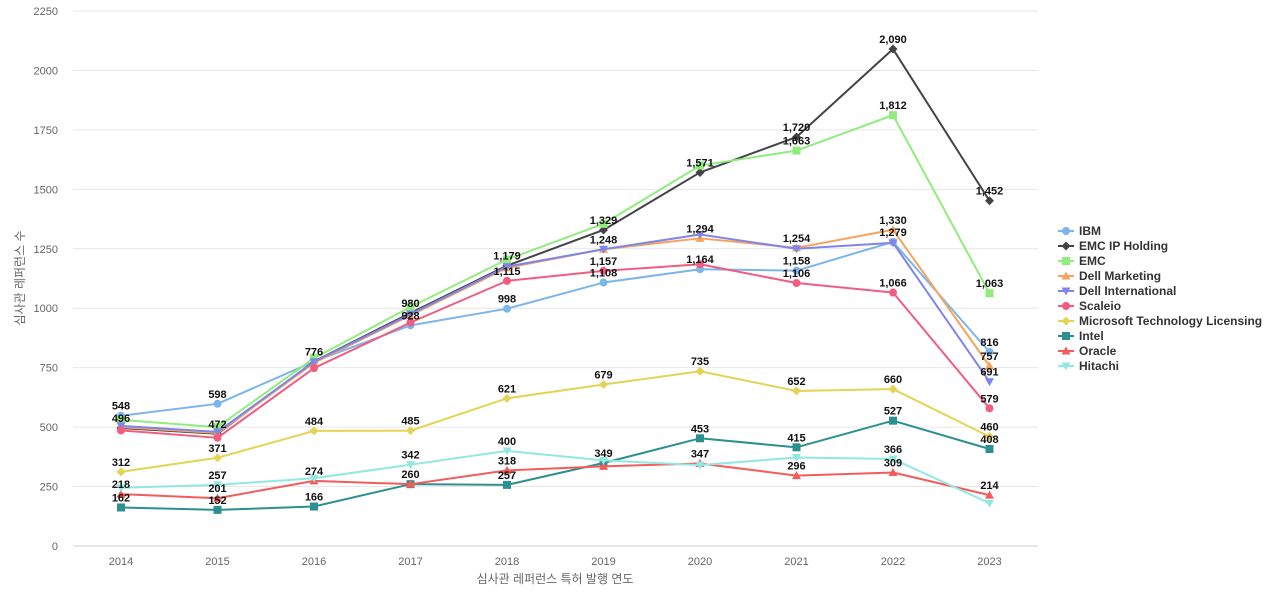 The image size is (1280, 600). Describe the element at coordinates (121, 463) in the screenshot. I see `data-label: 312` at that location.